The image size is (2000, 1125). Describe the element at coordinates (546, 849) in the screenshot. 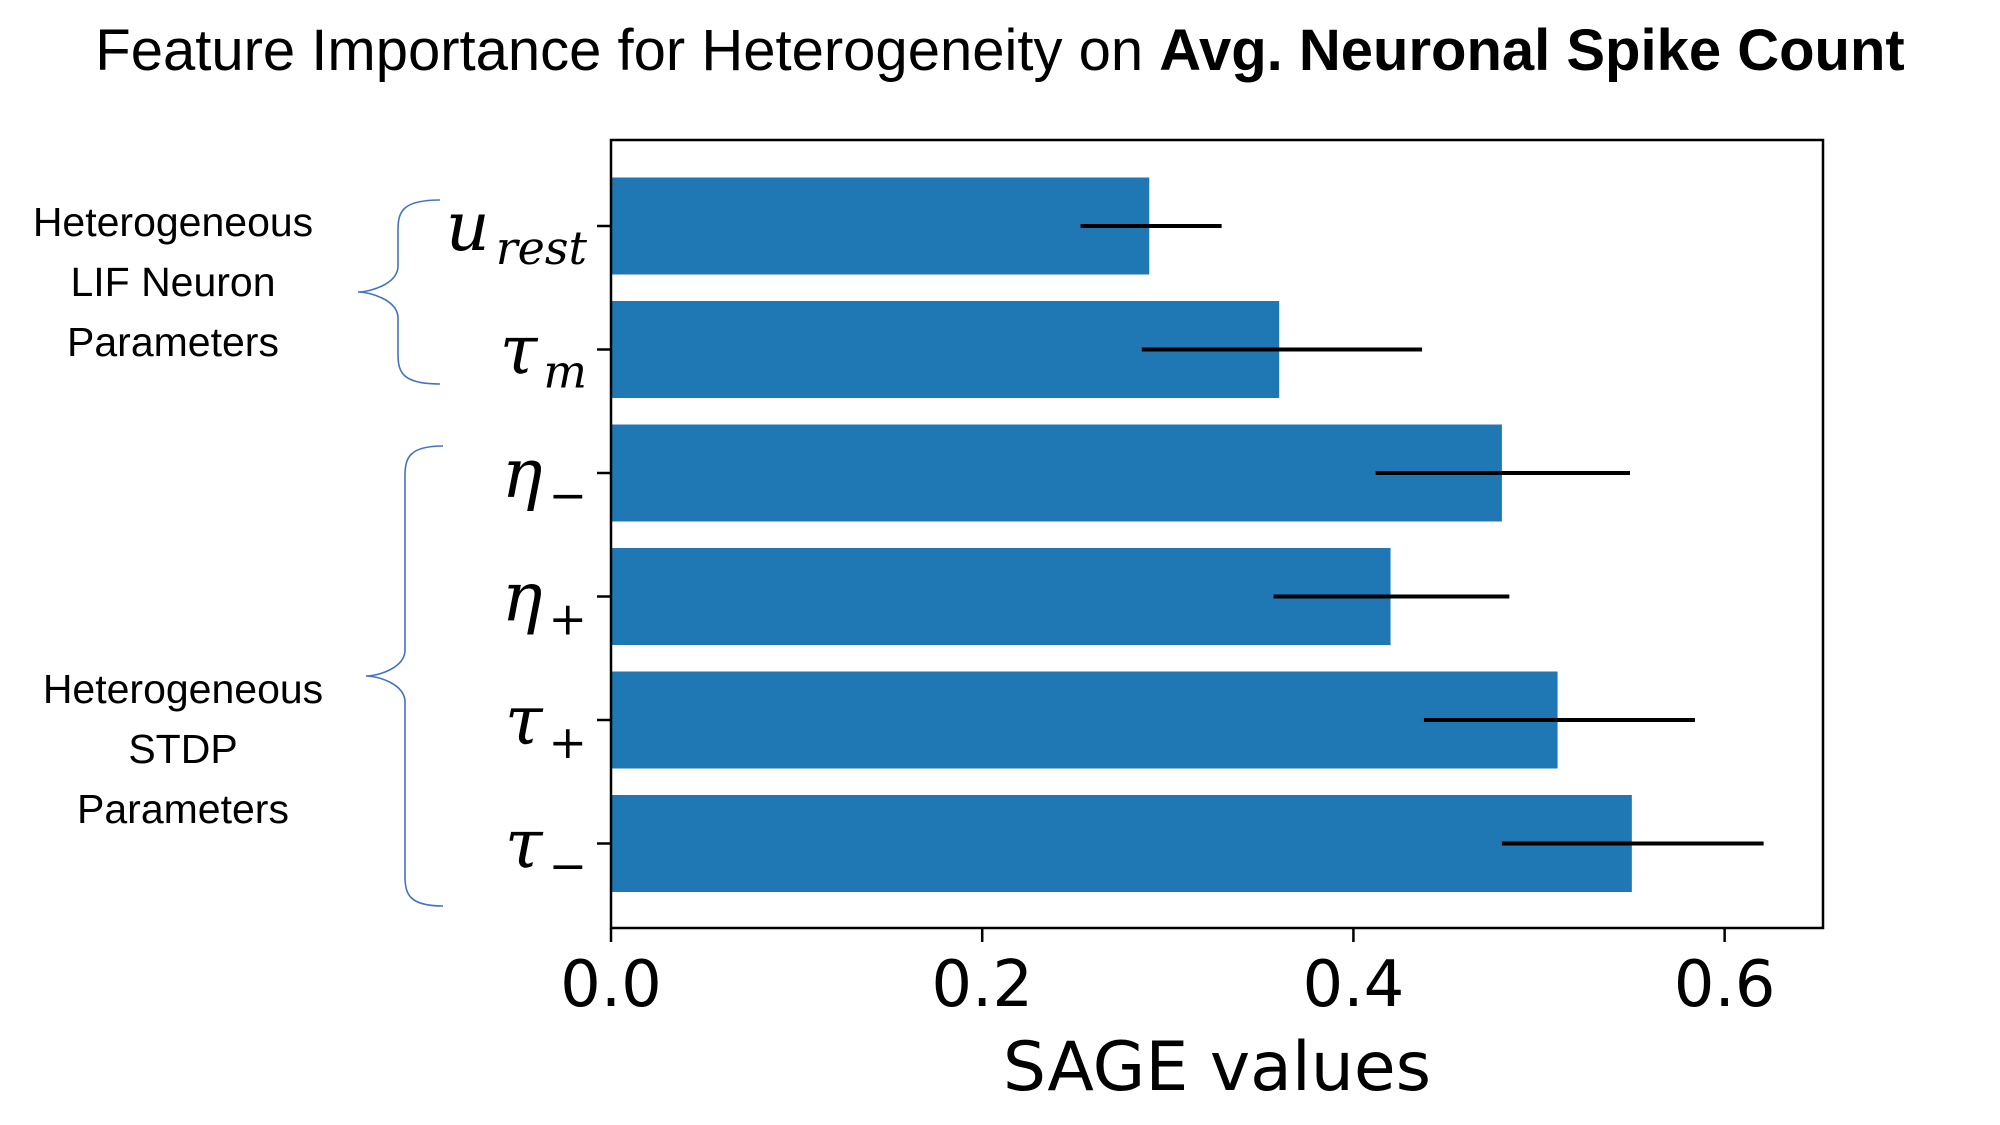

I see `category-label-5: τ −` at that location.